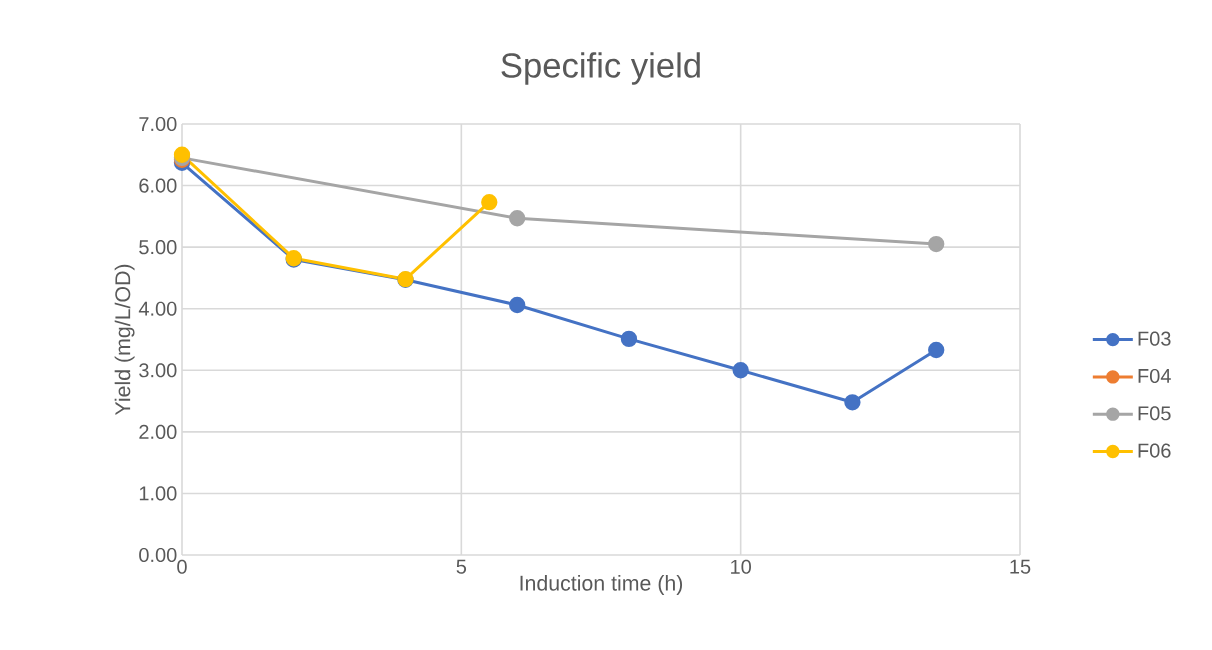 The width and height of the screenshot is (1212, 650). What do you see at coordinates (158, 185) in the screenshot?
I see `y-tick-label: 6.00` at bounding box center [158, 185].